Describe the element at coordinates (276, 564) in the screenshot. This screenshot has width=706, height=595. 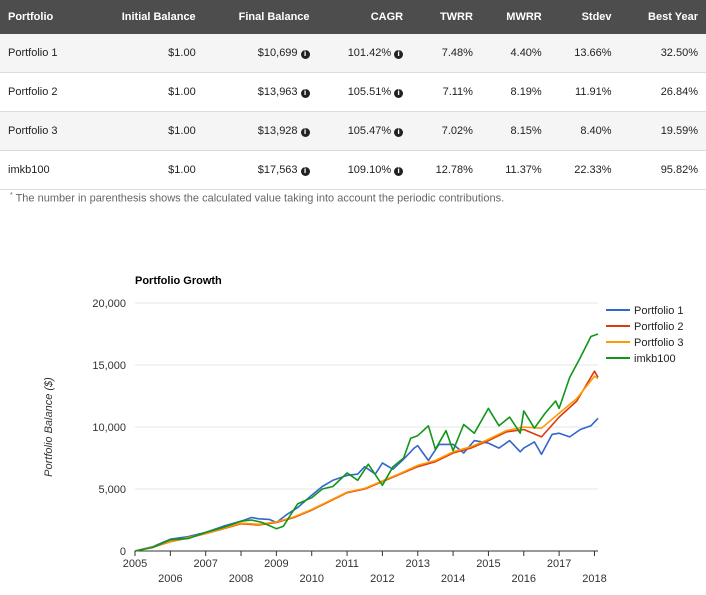
I see `x-tick-label: 2009` at that location.